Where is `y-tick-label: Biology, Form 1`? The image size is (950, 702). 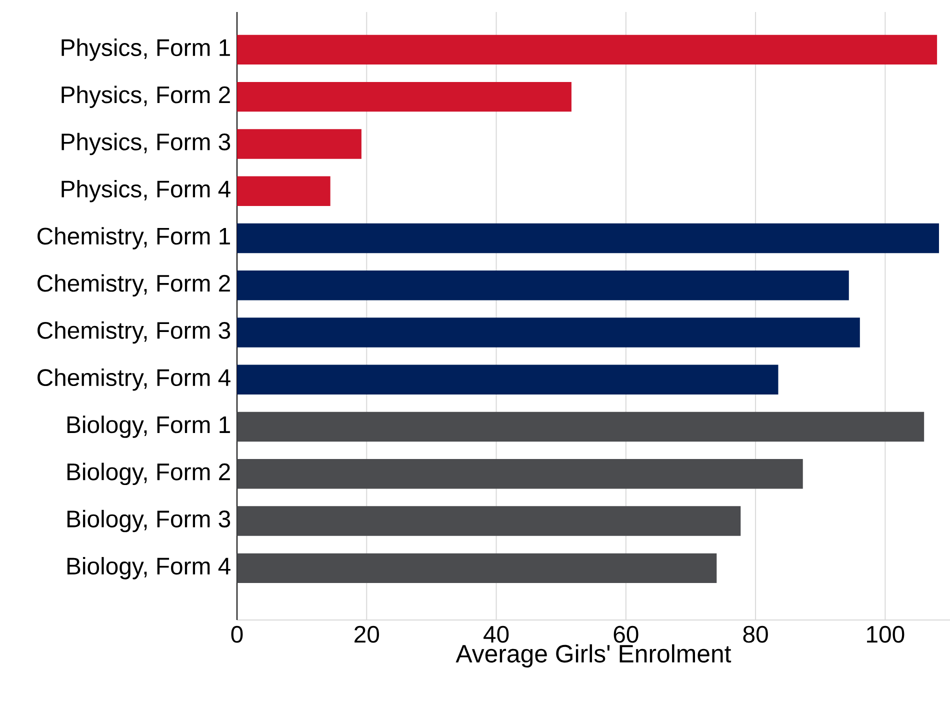
y-tick-label: Biology, Form 1 is located at coordinates (148, 427).